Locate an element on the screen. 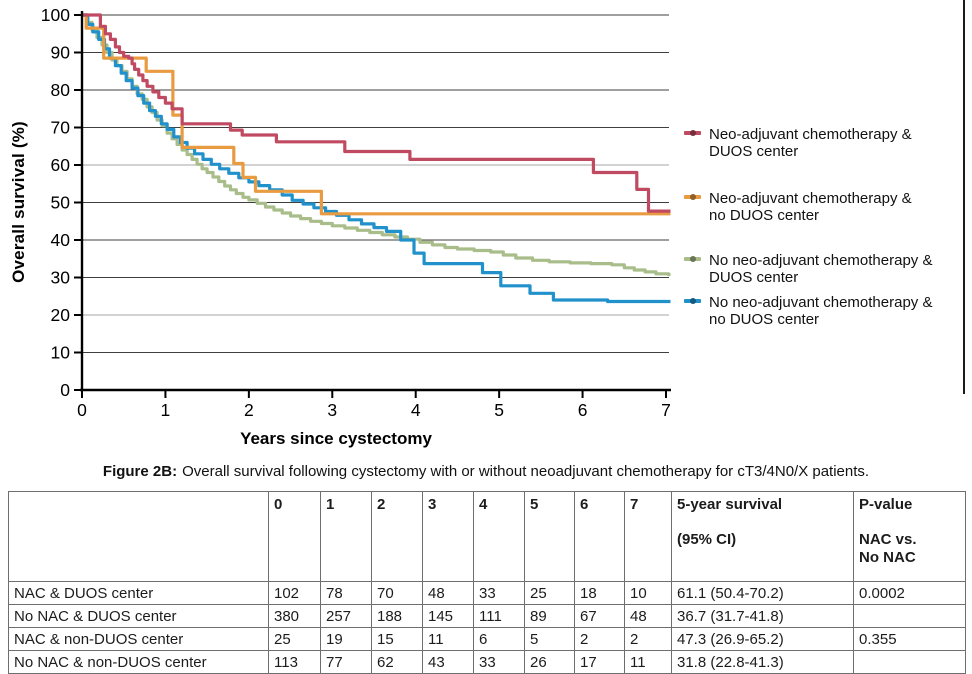  table-cell-0-4: 33 is located at coordinates (499, 593).